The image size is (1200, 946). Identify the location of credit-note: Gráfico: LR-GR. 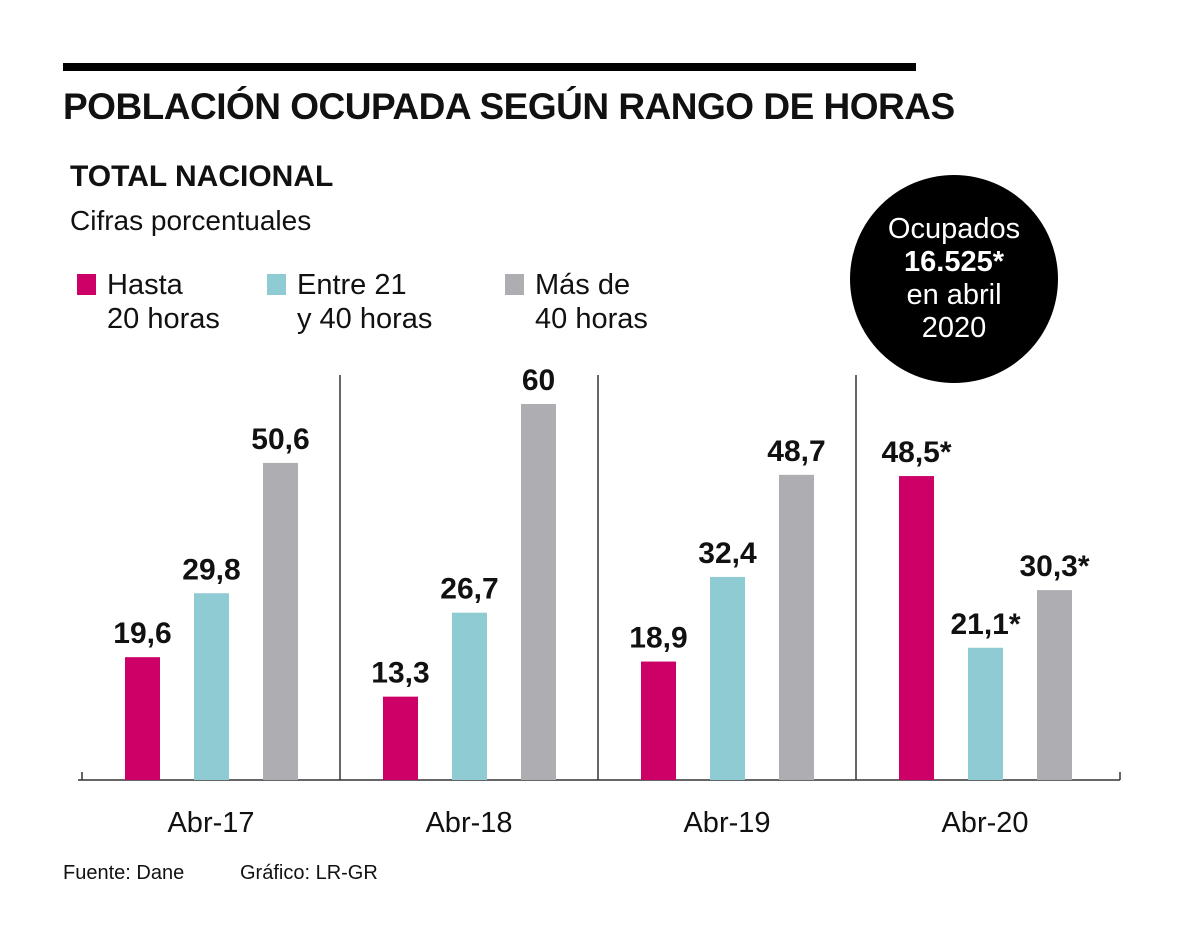
(309, 873).